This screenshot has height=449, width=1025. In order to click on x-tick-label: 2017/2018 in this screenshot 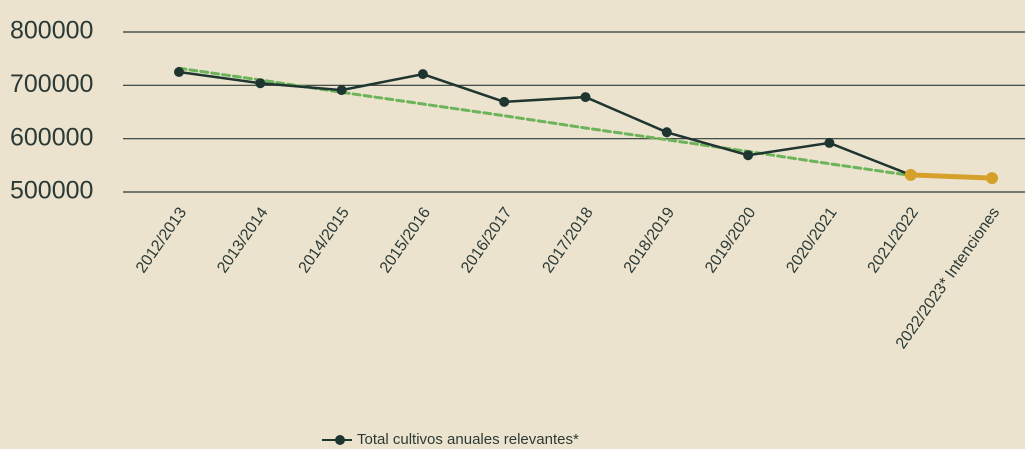, I will do `click(567, 240)`.